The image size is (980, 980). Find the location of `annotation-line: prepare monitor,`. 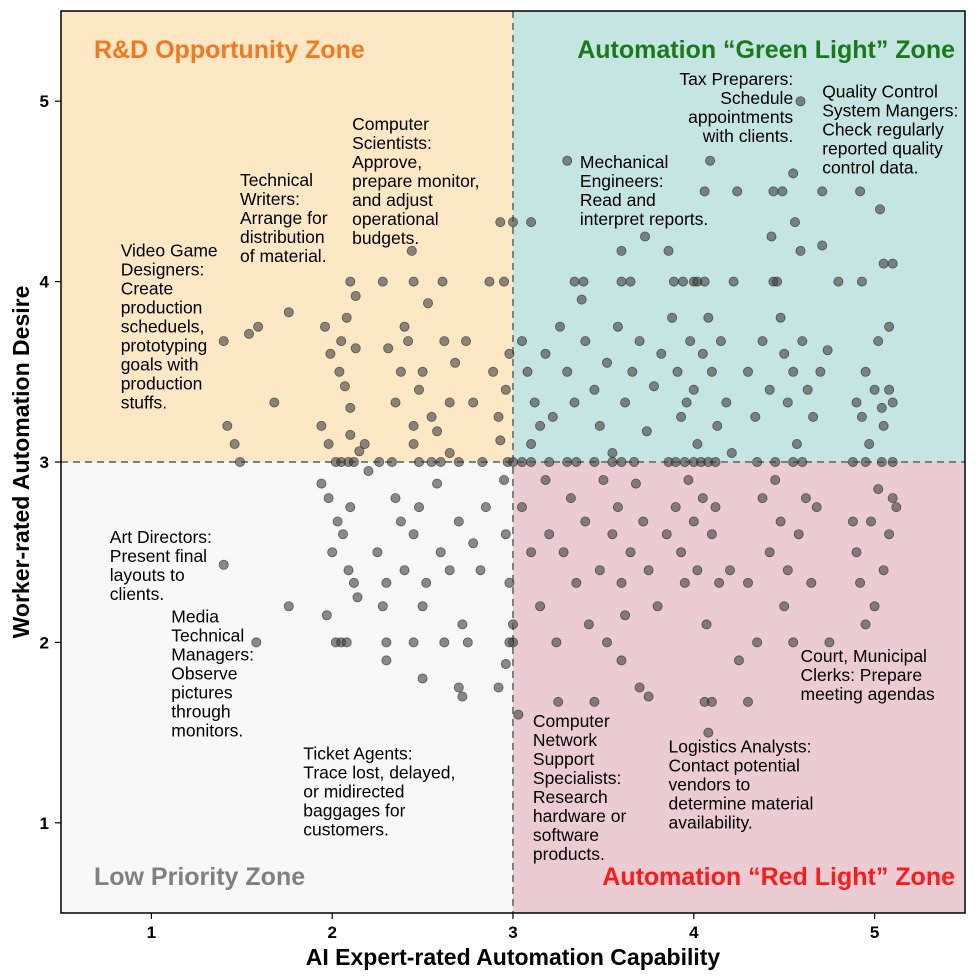

annotation-line: prepare monitor, is located at coordinates (415, 181).